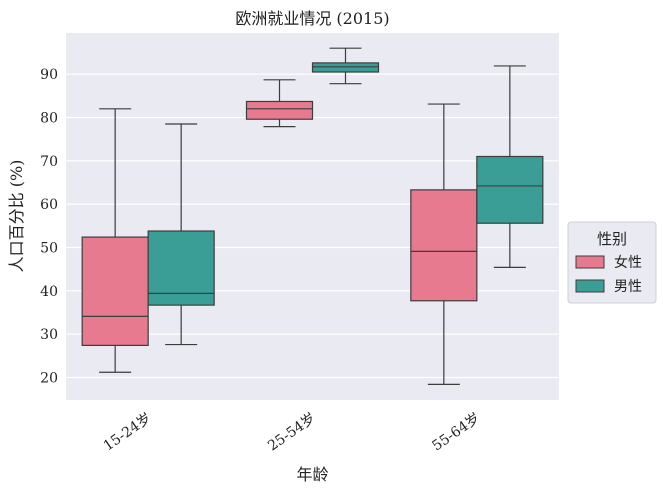  What do you see at coordinates (628, 287) in the screenshot?
I see `legend-label-male: 男性` at bounding box center [628, 287].